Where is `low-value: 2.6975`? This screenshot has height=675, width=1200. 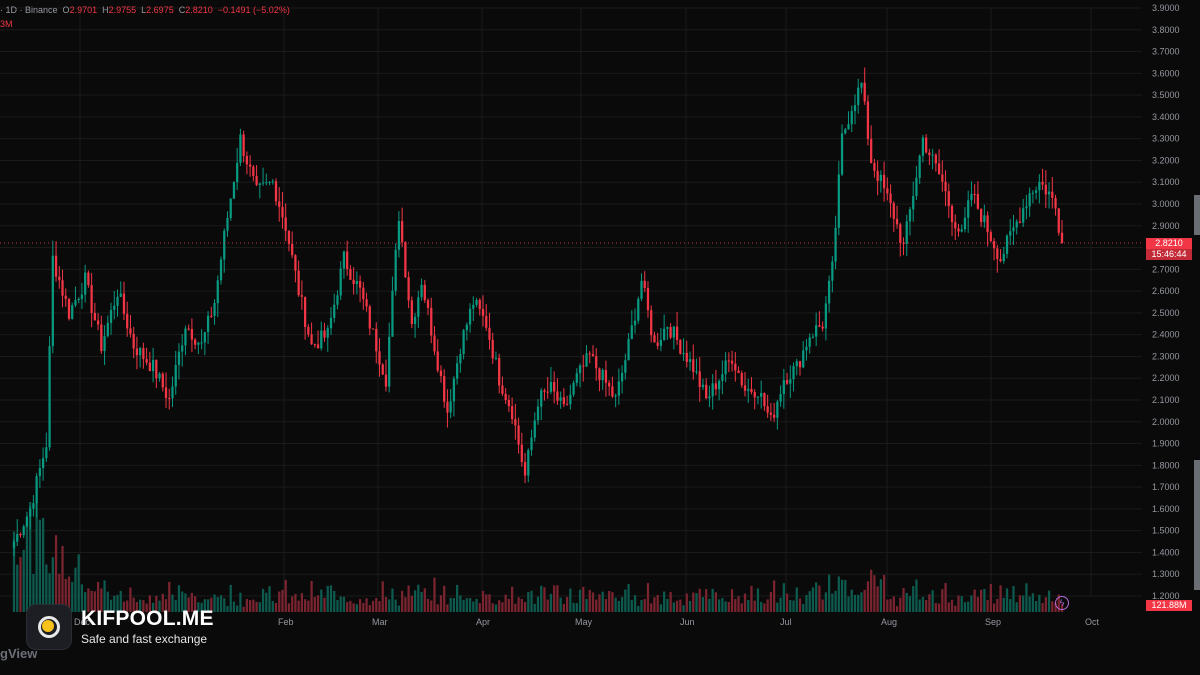 low-value: 2.6975 is located at coordinates (160, 10).